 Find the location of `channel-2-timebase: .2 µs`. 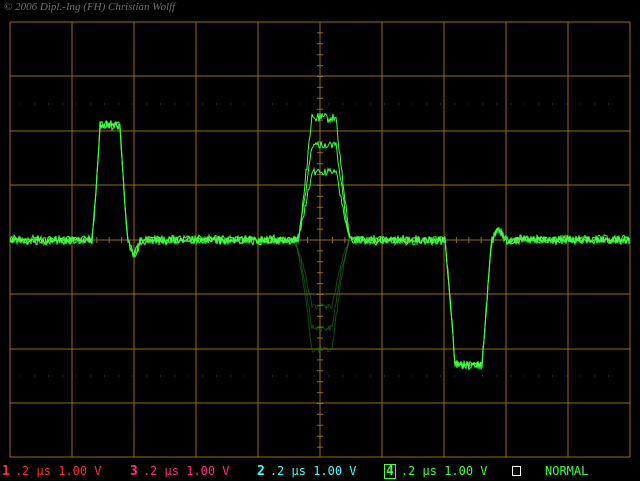

channel-2-timebase: .2 µs is located at coordinates (287, 471).